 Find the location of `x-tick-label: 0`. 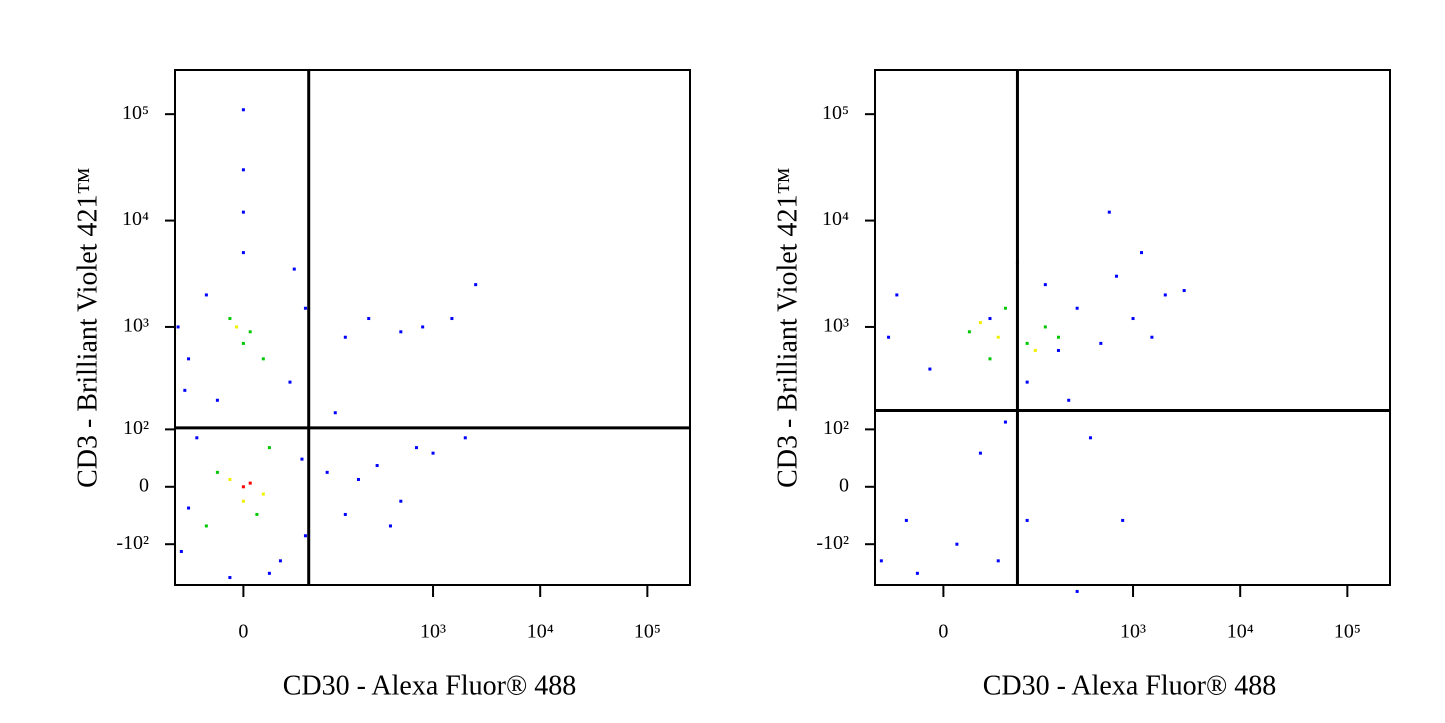

x-tick-label: 0 is located at coordinates (243, 632).